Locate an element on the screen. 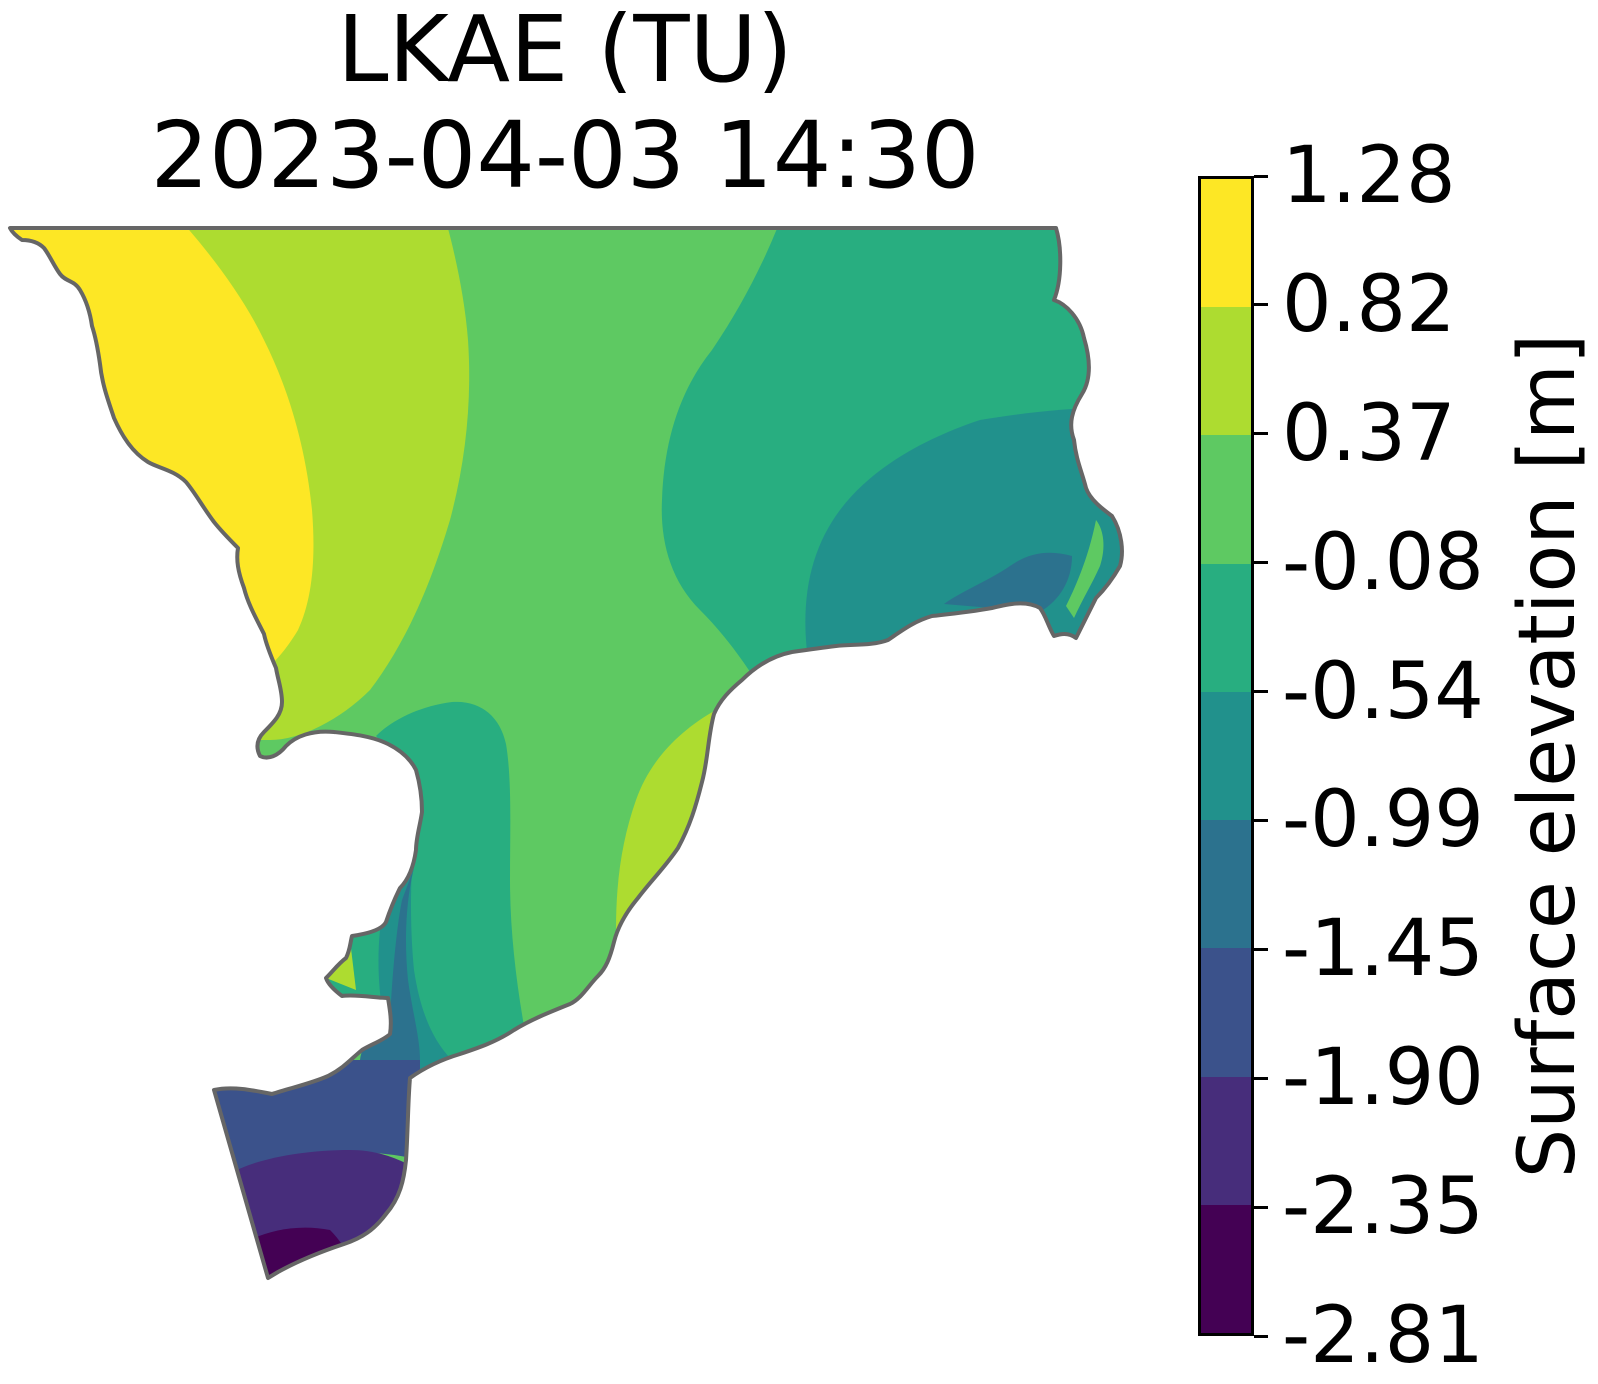 The width and height of the screenshot is (1598, 1384). colorbar-tick-label: -1.90 is located at coordinates (1383, 1078).